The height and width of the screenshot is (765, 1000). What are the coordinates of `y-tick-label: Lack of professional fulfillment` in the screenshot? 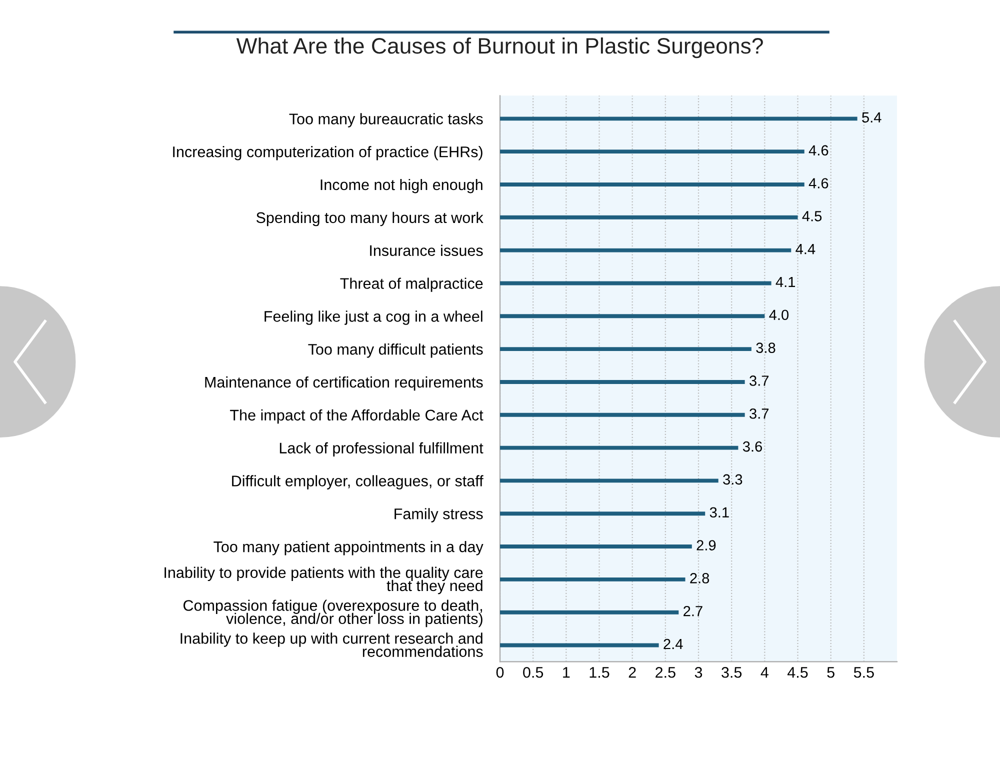 It's located at (382, 449).